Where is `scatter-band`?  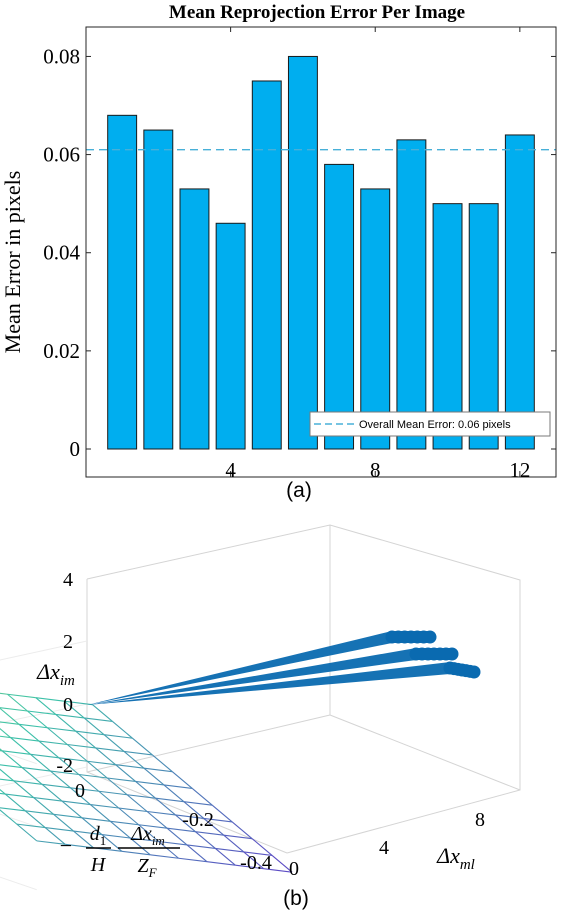 scatter-band is located at coordinates (269, 676).